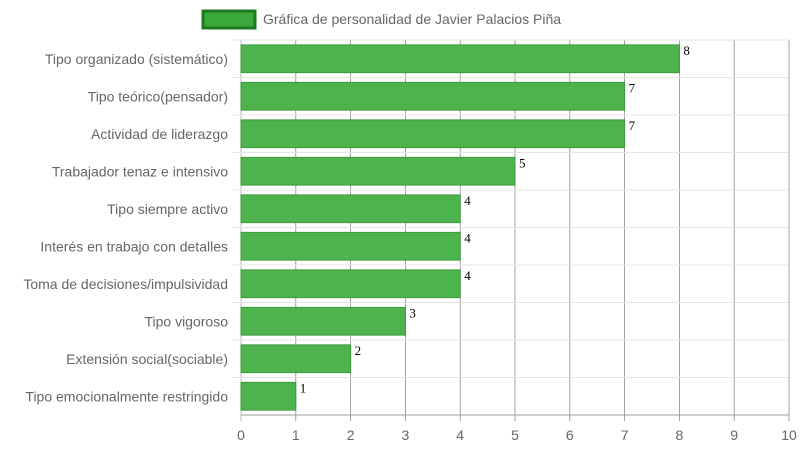 This screenshot has height=450, width=800. Describe the element at coordinates (412, 312) in the screenshot. I see `data-label: 3` at that location.